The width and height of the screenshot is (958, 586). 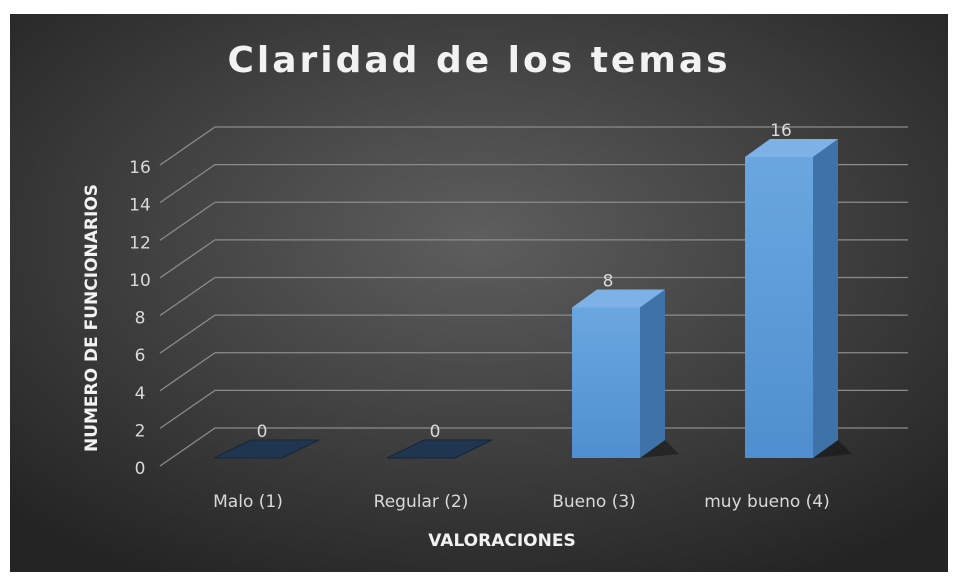 What do you see at coordinates (140, 431) in the screenshot?
I see `y-tick-label: 2` at bounding box center [140, 431].